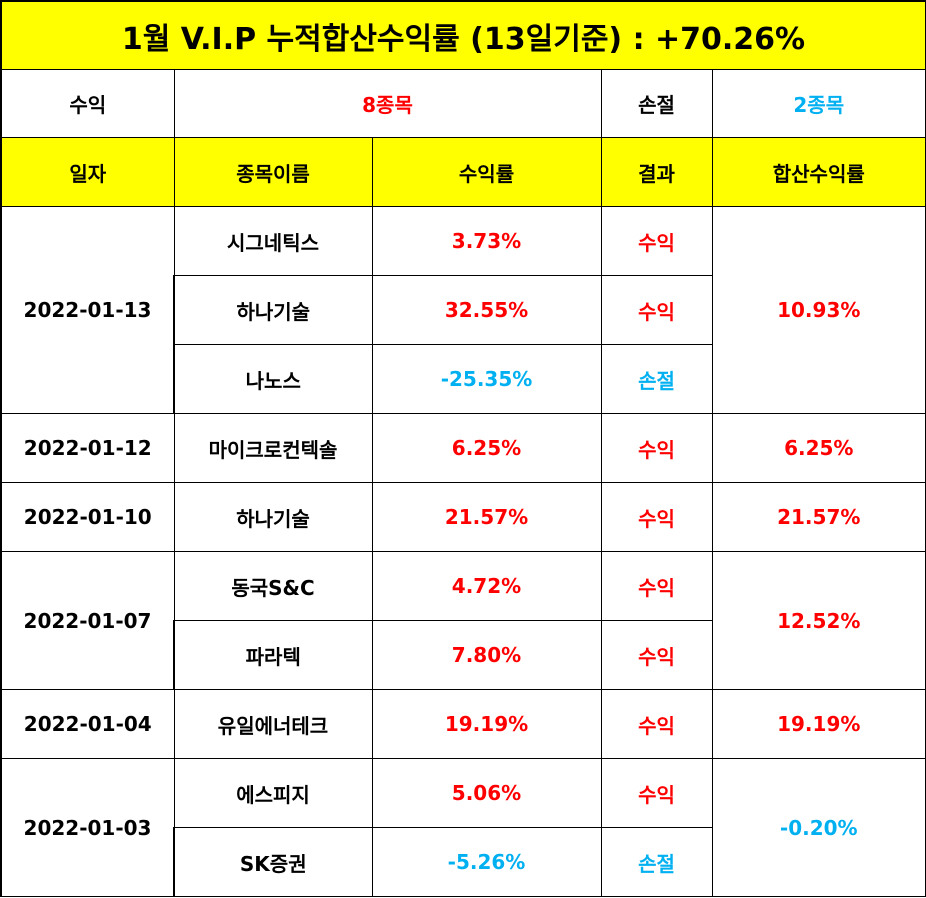 Image resolution: width=926 pixels, height=898 pixels. Describe the element at coordinates (818, 517) in the screenshot. I see `total-return-cell: 21.57%` at that location.